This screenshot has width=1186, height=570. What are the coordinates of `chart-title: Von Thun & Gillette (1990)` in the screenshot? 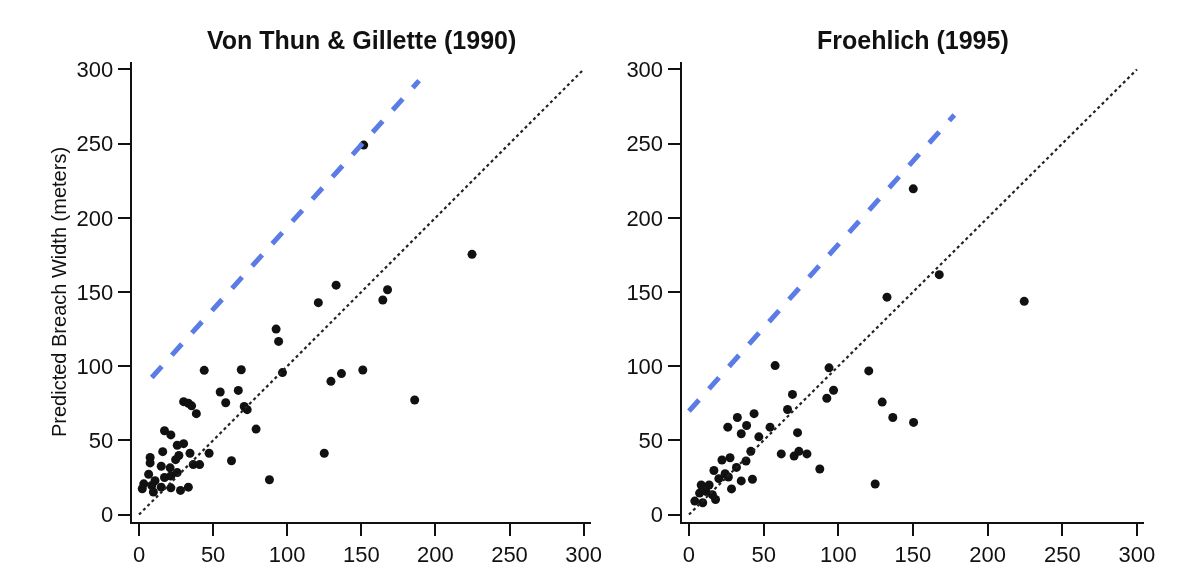 It's located at (362, 40).